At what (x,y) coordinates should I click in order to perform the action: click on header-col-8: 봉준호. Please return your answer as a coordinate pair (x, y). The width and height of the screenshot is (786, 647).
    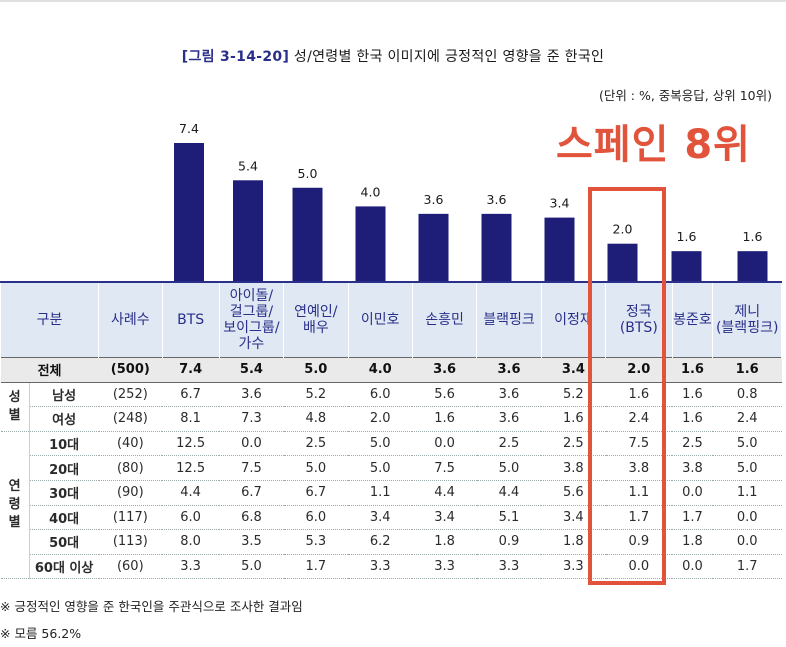
    Looking at the image, I should click on (692, 319).